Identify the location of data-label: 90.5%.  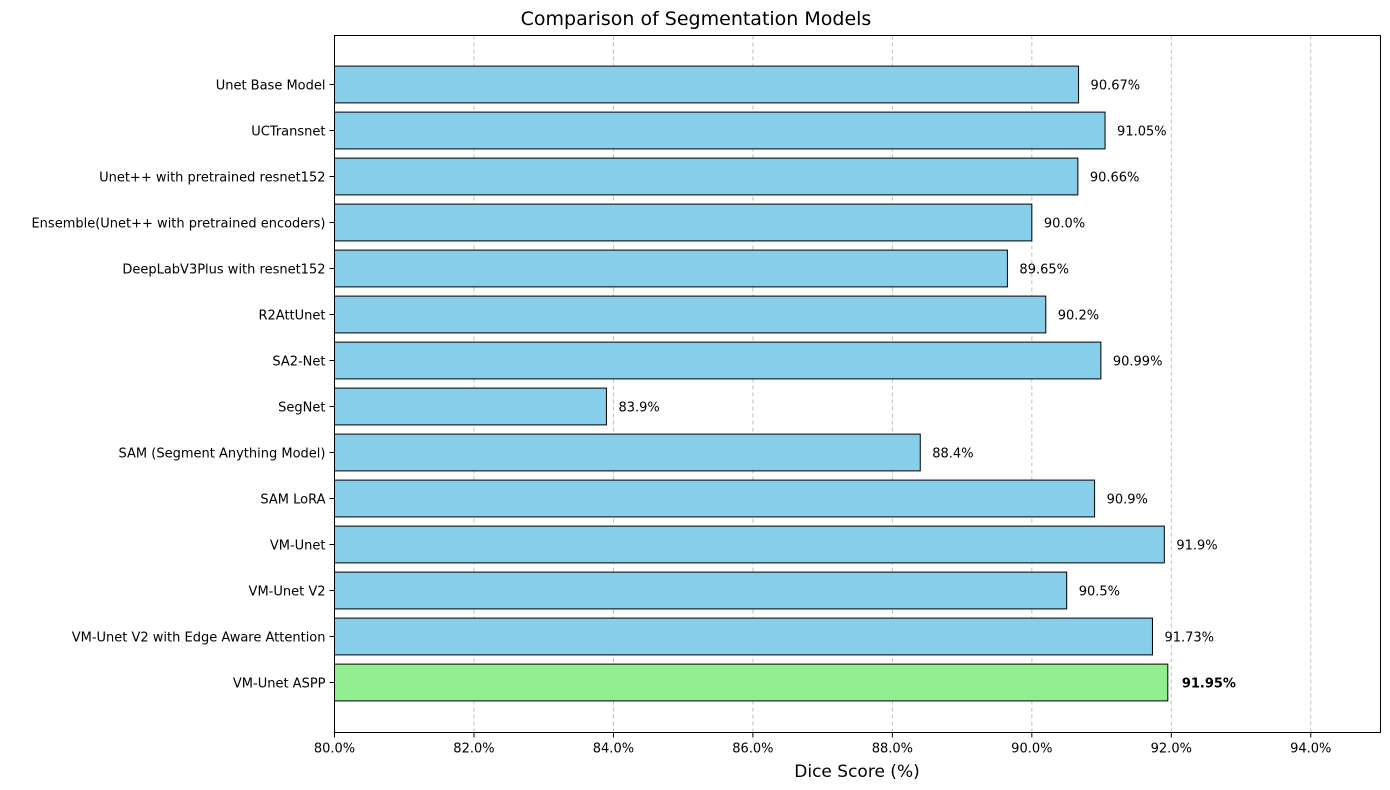
(1099, 592).